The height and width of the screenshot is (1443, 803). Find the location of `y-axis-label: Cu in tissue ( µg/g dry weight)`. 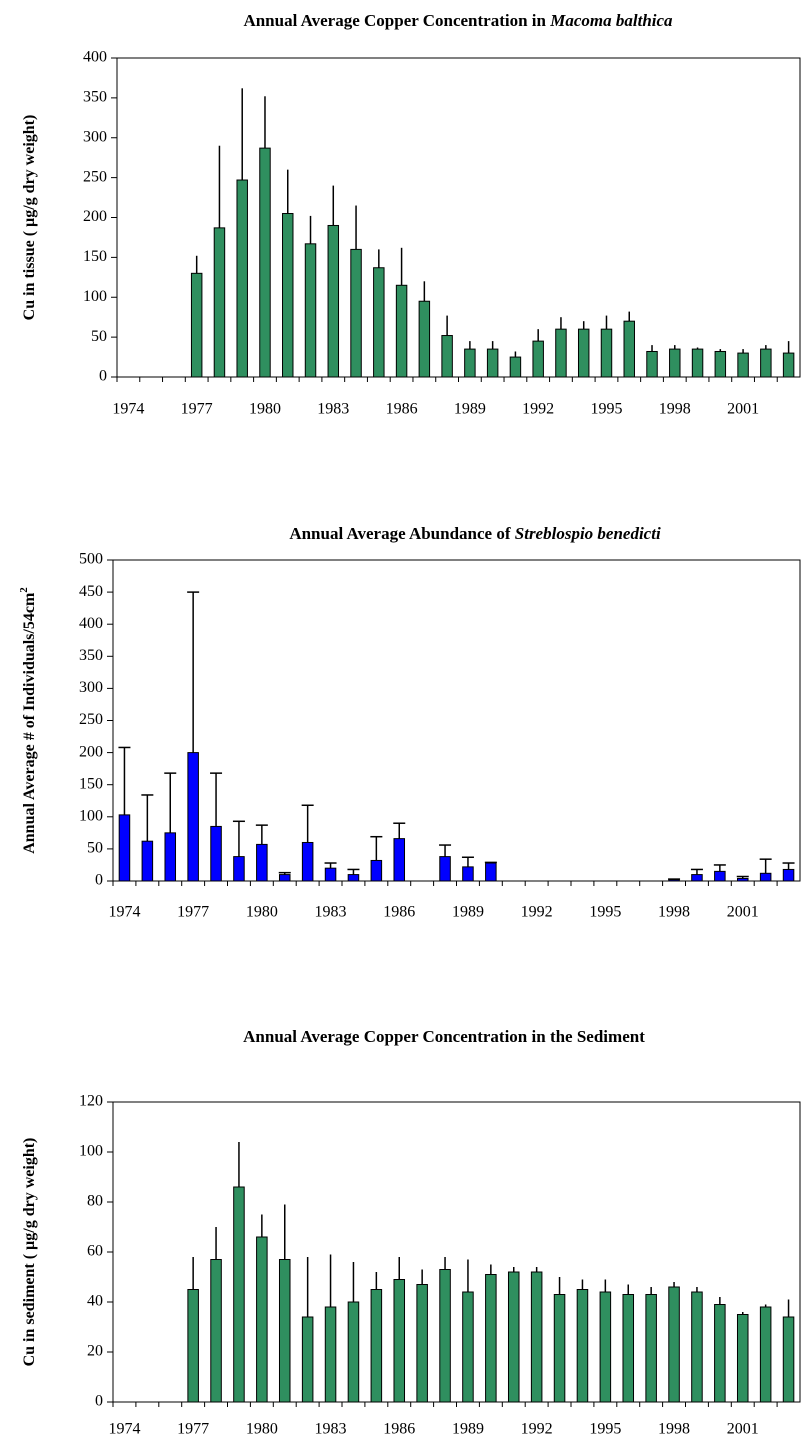

y-axis-label: Cu in tissue ( µg/g dry weight) is located at coordinates (29, 218).